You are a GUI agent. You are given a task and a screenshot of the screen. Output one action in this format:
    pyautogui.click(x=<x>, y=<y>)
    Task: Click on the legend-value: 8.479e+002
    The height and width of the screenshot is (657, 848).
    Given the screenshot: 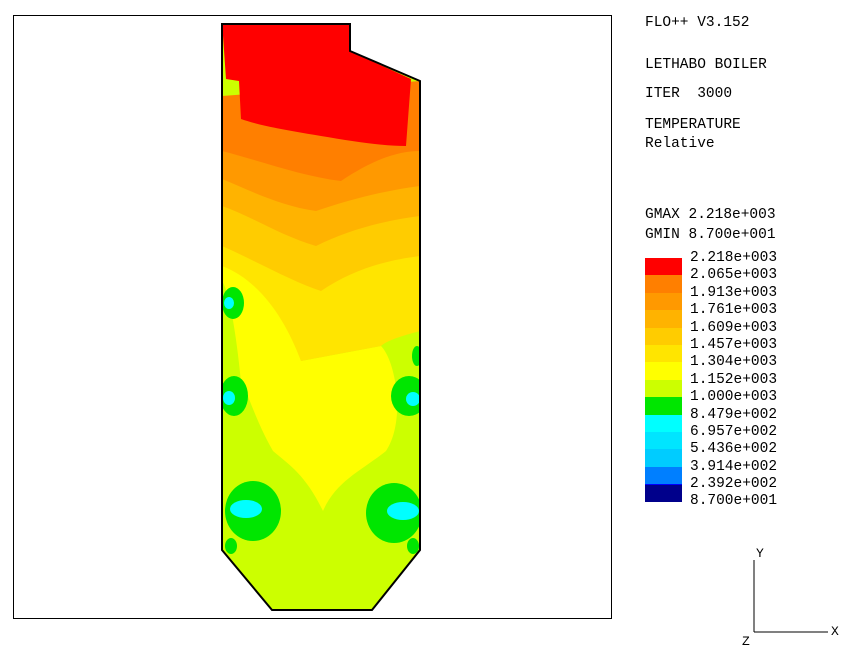 What is the action you would take?
    pyautogui.click(x=734, y=414)
    